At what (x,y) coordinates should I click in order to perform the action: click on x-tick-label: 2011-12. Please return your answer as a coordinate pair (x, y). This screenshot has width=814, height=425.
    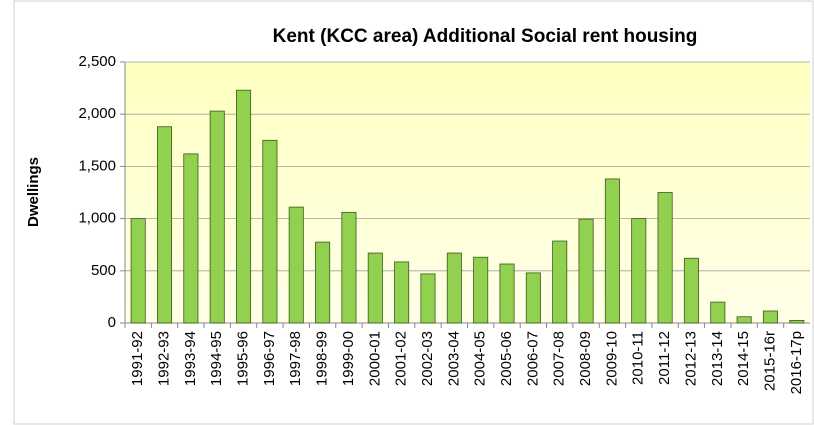
    Looking at the image, I should click on (664, 358).